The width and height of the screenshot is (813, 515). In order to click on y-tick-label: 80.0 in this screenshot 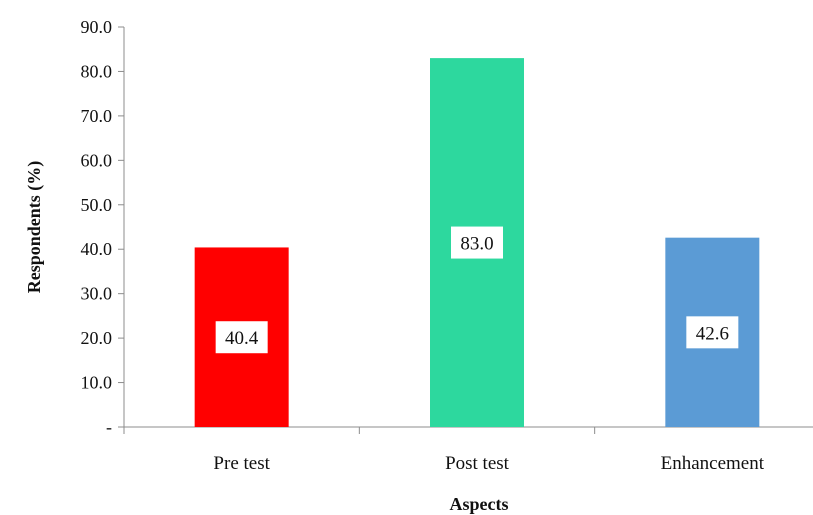, I will do `click(97, 71)`.